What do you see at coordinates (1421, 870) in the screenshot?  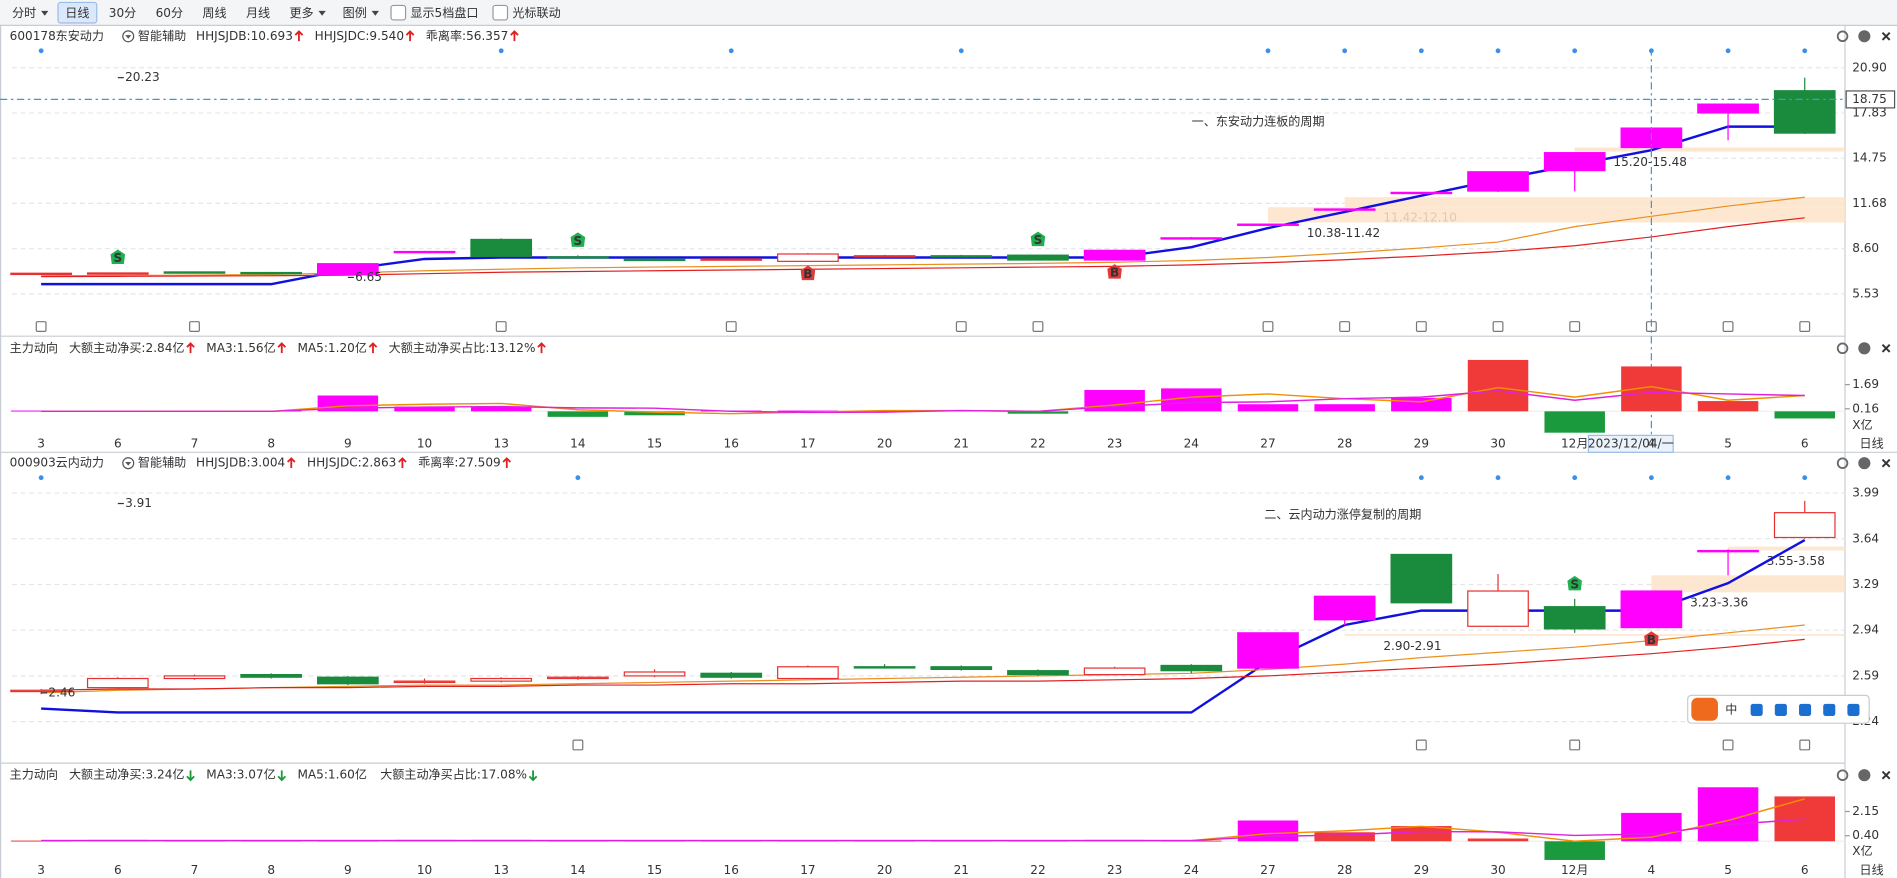 I see `x-tick-label: 29` at bounding box center [1421, 870].